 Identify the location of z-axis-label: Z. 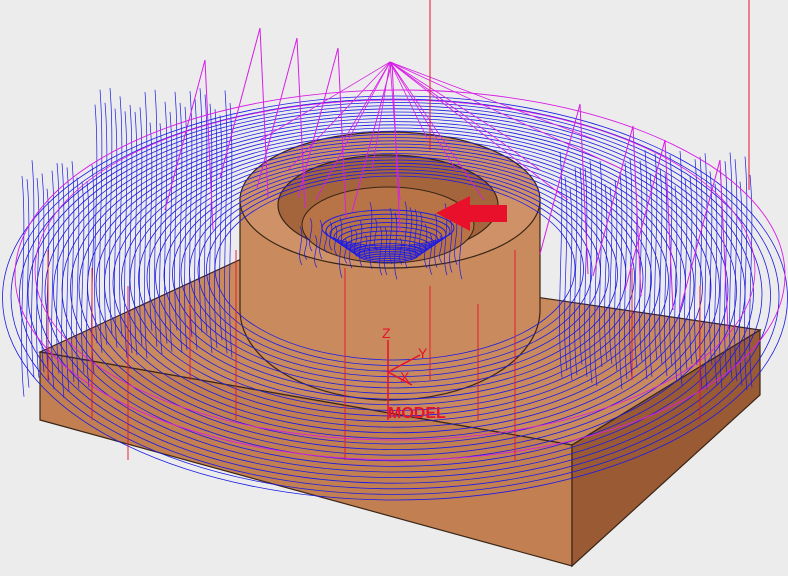
(386, 333).